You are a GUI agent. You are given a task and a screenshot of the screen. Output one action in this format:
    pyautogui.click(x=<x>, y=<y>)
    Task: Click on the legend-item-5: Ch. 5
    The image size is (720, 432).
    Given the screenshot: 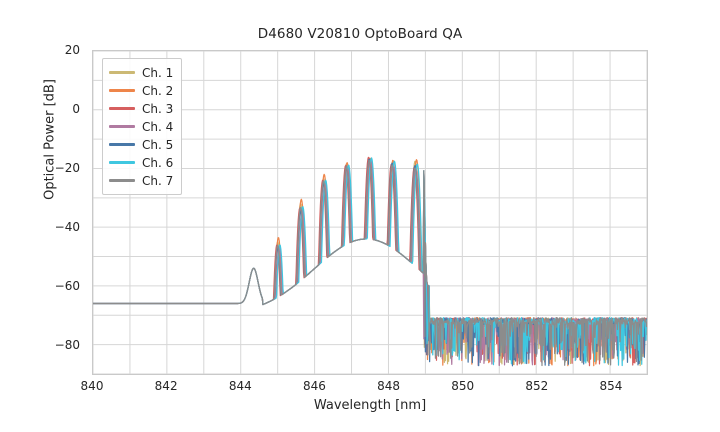 What is the action you would take?
    pyautogui.click(x=141, y=144)
    